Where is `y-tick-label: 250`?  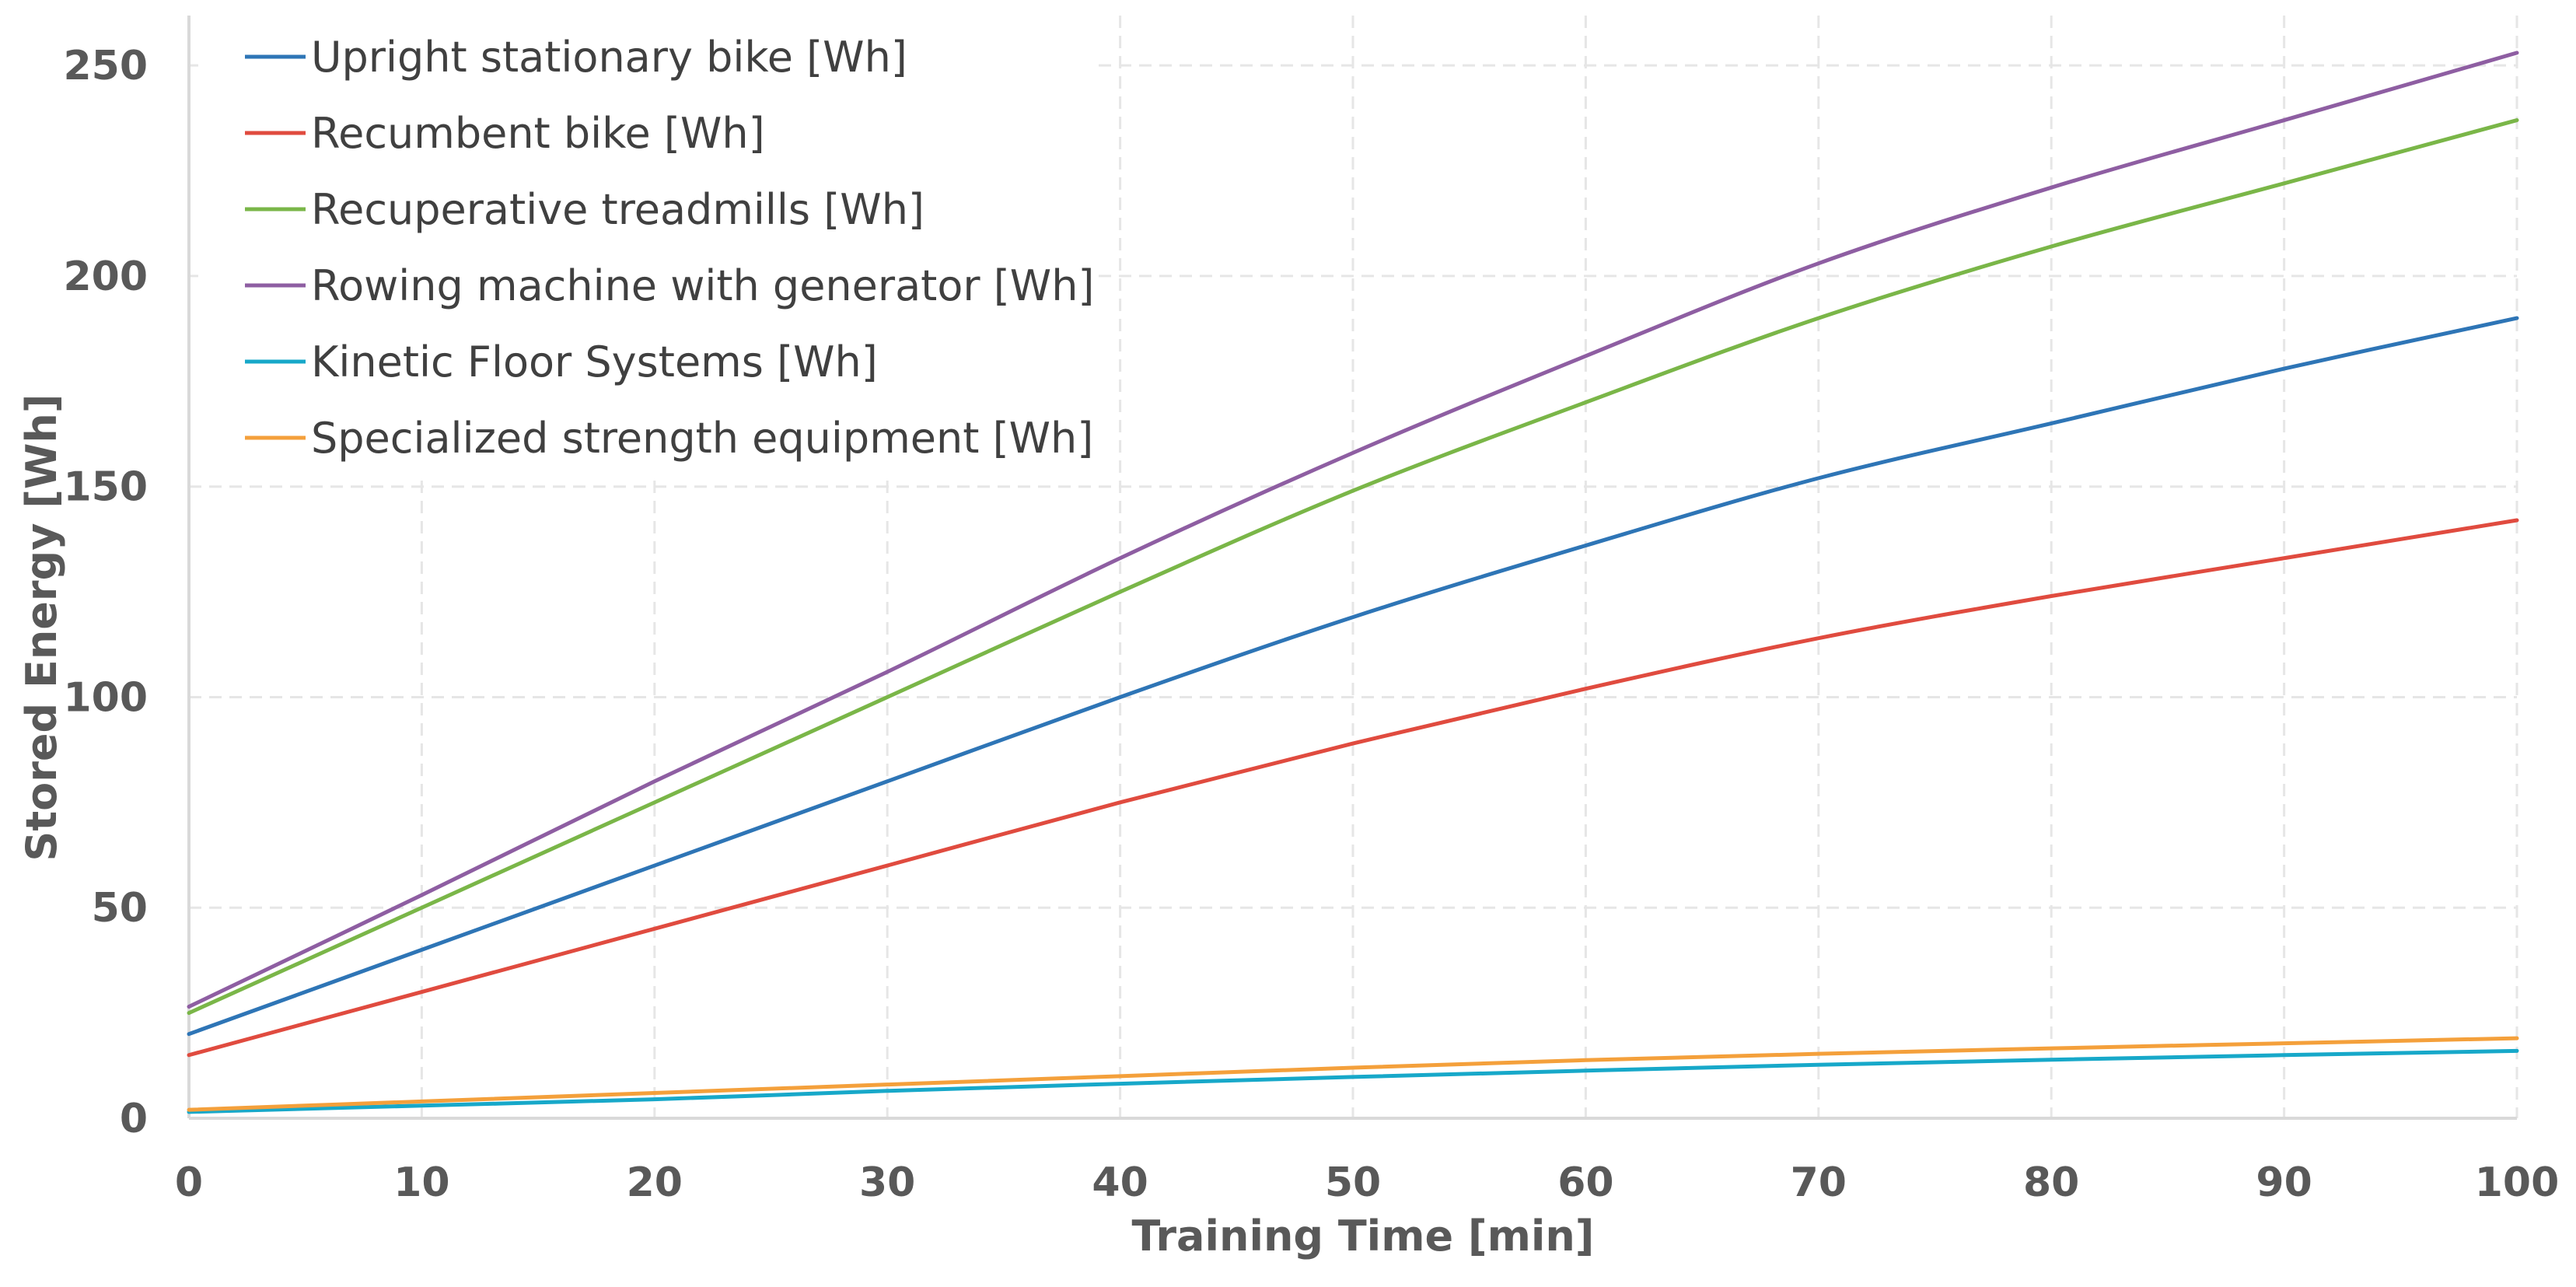 y-tick-label: 250 is located at coordinates (105, 66).